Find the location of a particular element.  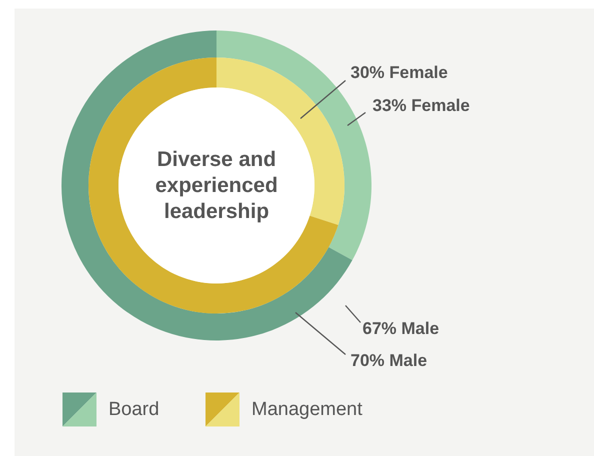

slice-label: 33% Female is located at coordinates (421, 105).